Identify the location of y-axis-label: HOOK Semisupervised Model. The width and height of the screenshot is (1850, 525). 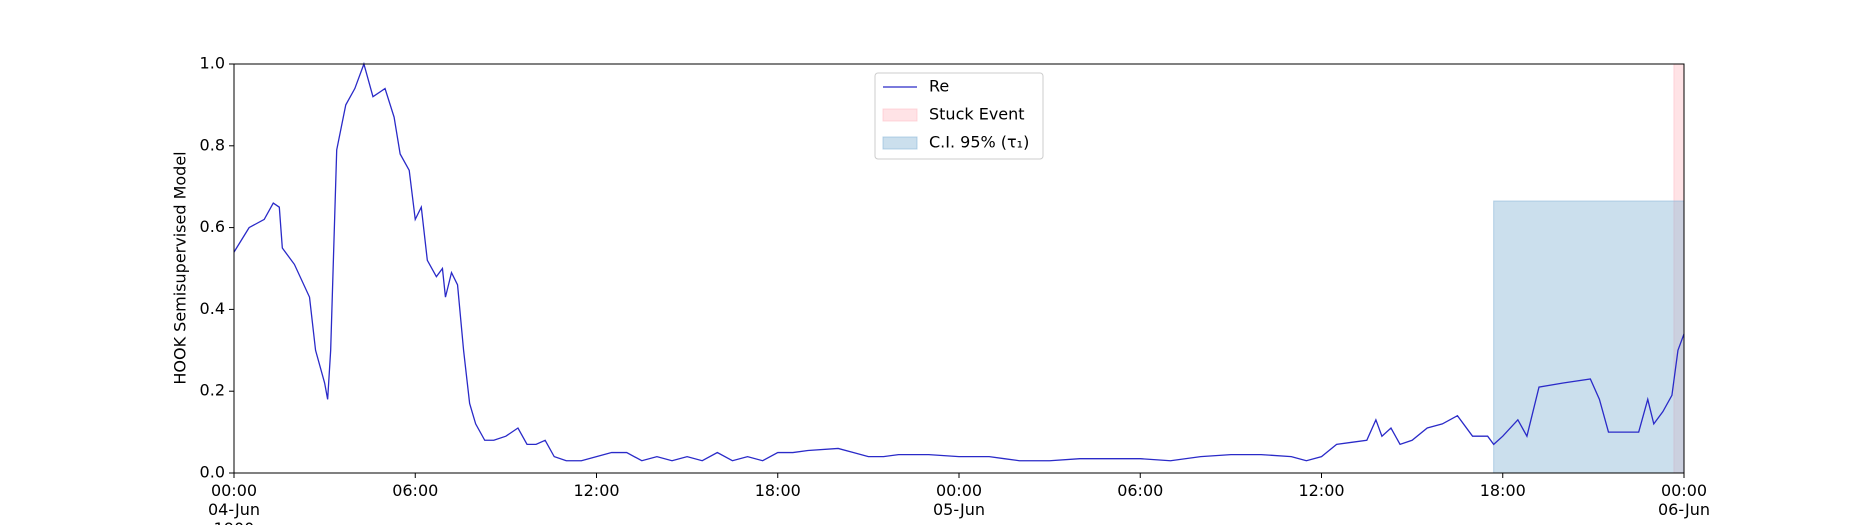
(180, 267).